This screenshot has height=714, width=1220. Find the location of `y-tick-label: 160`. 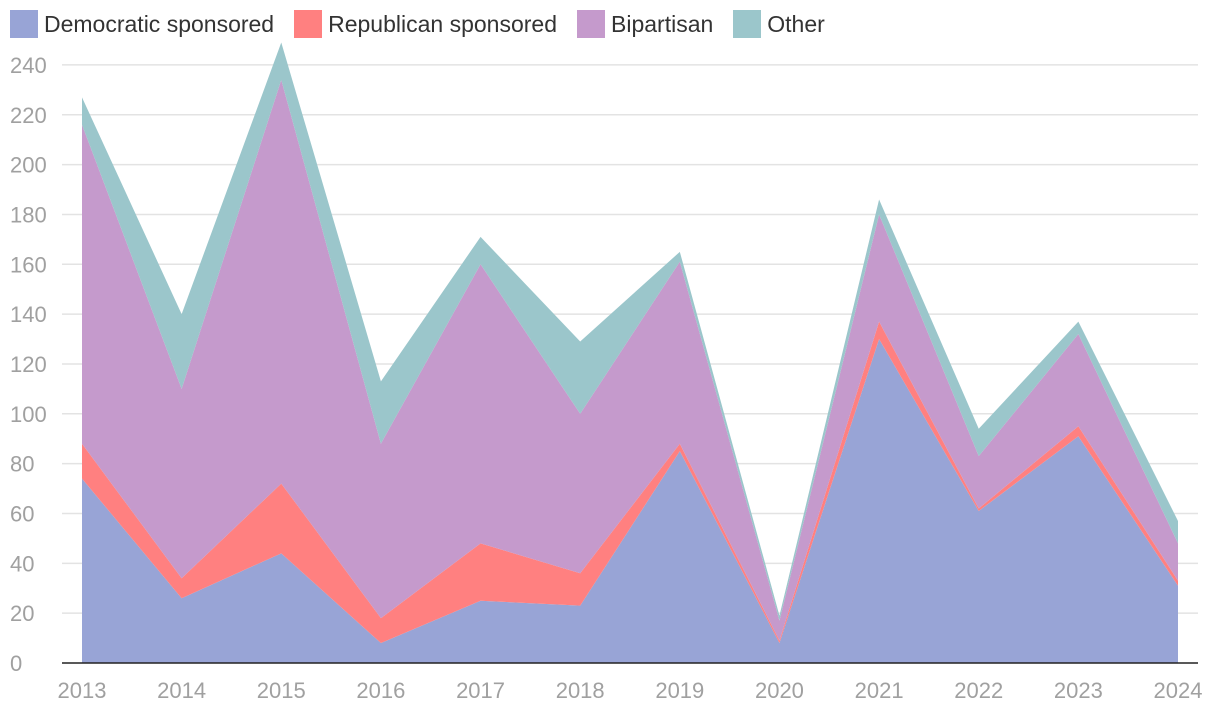

y-tick-label: 160 is located at coordinates (28, 264).